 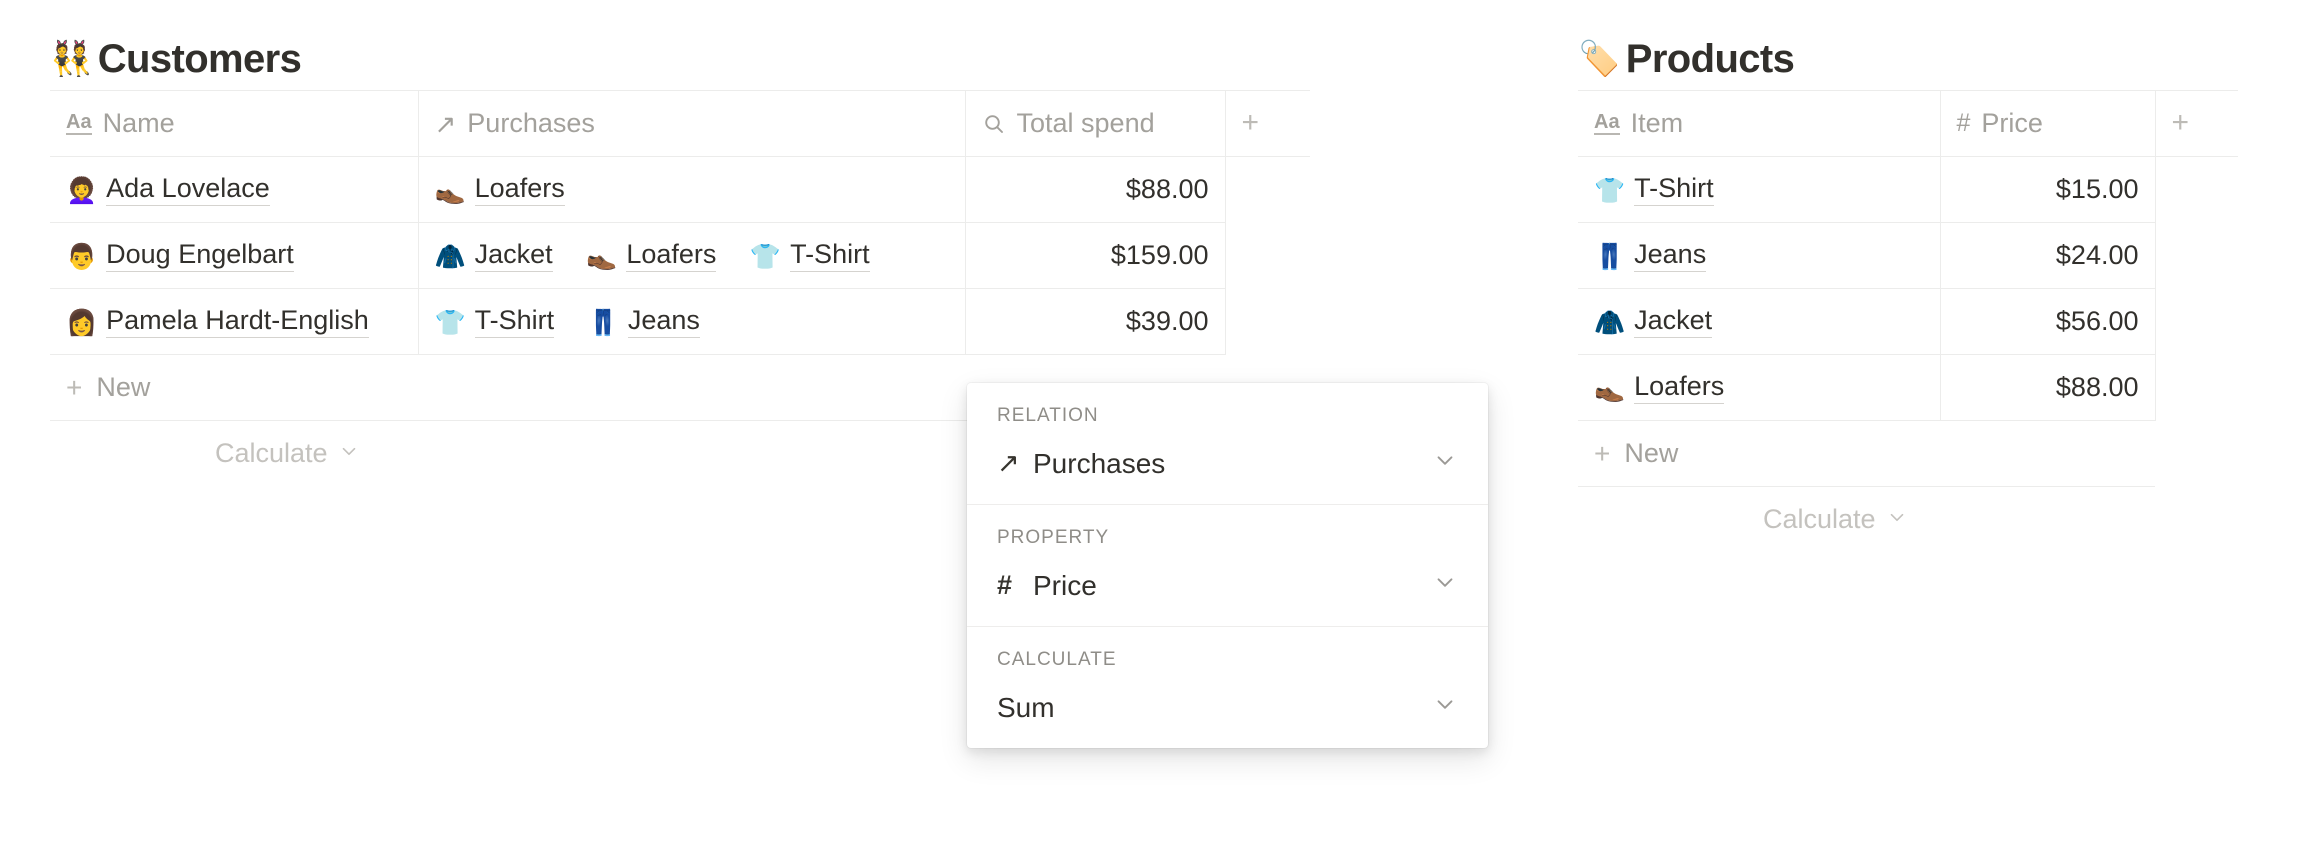 I want to click on table-row: 👩‍🦱 Ada Lovelace 👞 Loafers $88.00, so click(x=680, y=189).